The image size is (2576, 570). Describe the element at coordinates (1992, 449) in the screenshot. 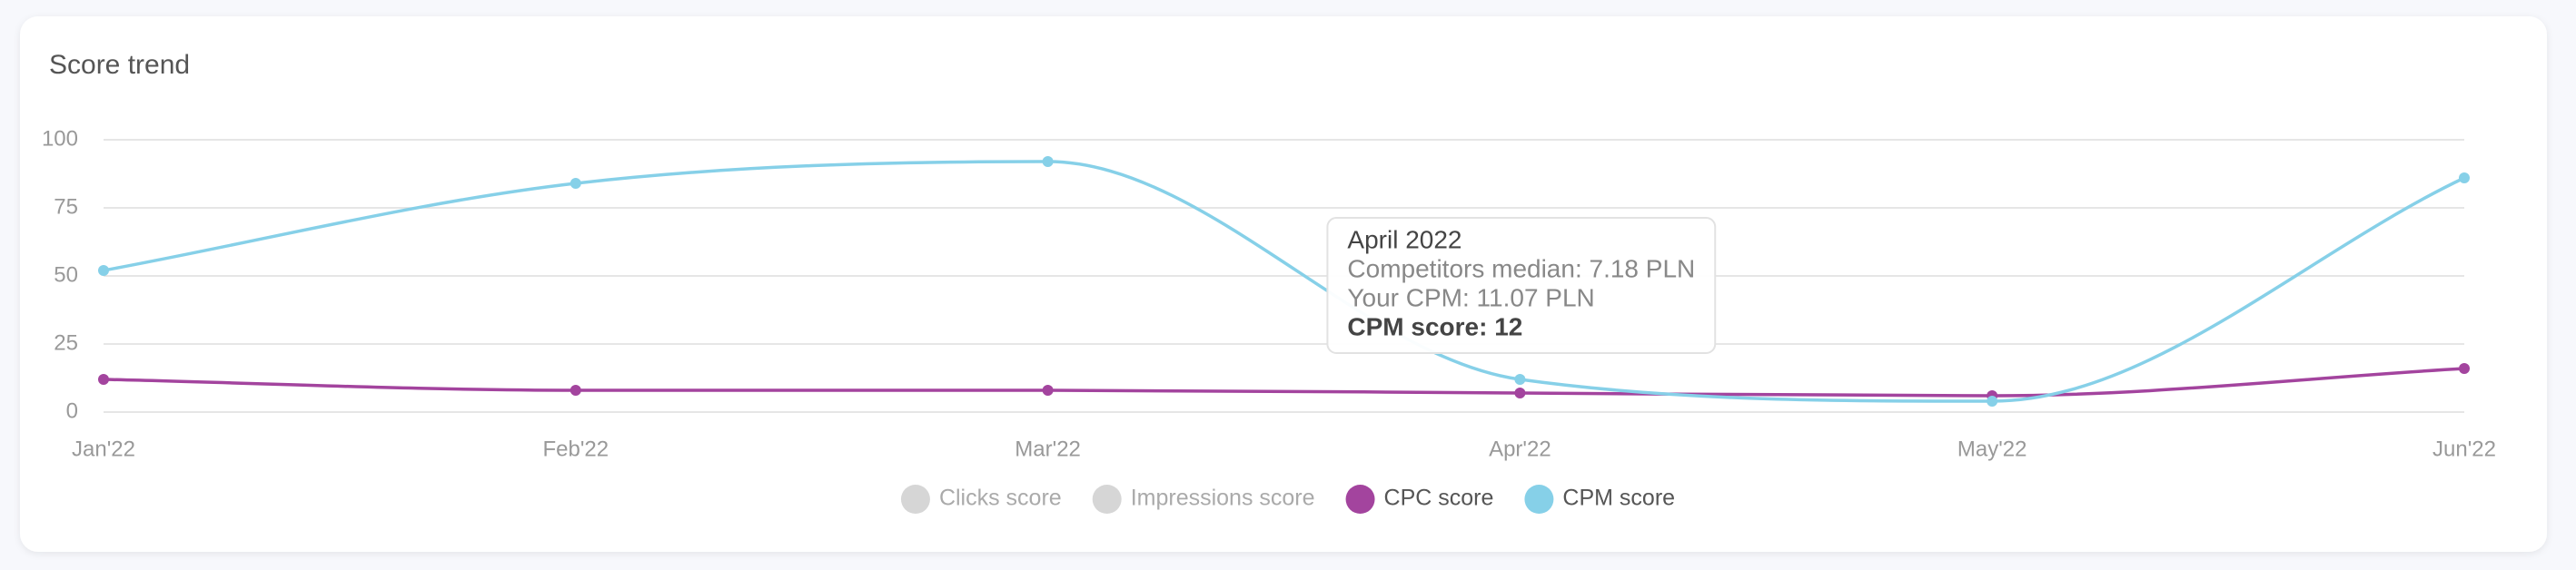

I see `x-tick-label: May'22` at that location.